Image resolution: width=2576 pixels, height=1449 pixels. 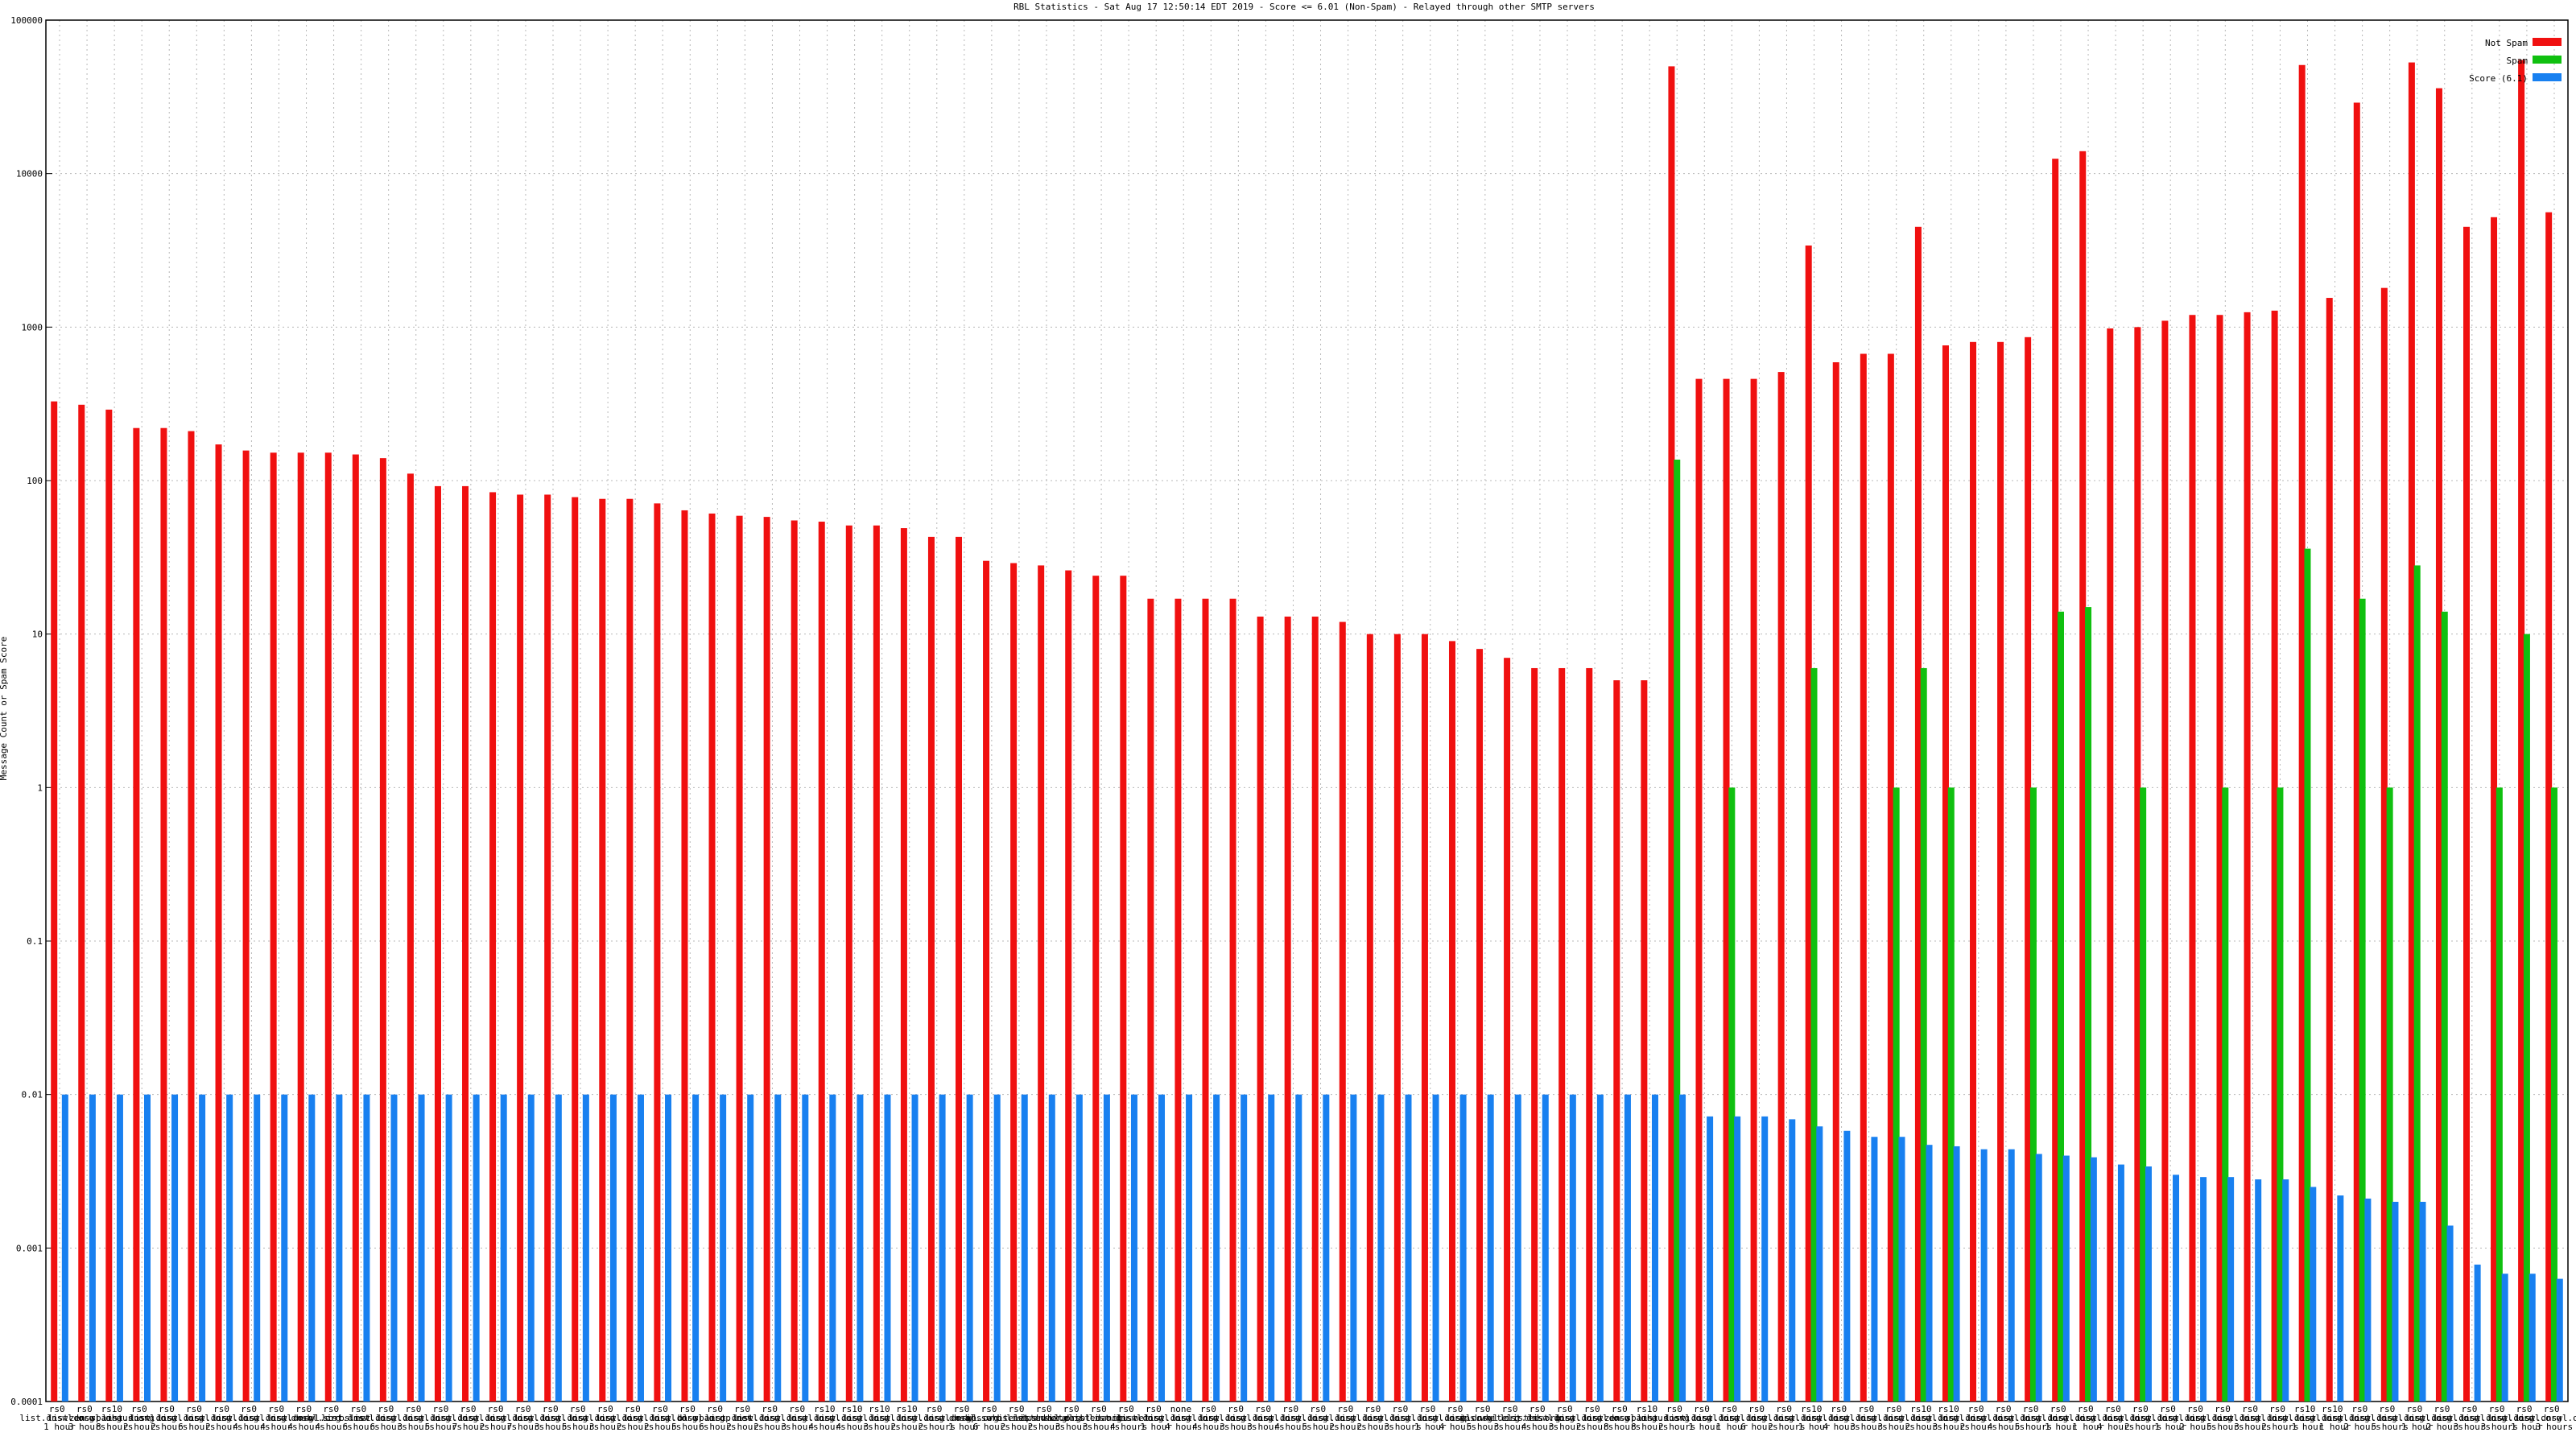 I want to click on x-tick-label: rs0 ips.whitelisted.org 2 hours, so click(x=1019, y=1418).